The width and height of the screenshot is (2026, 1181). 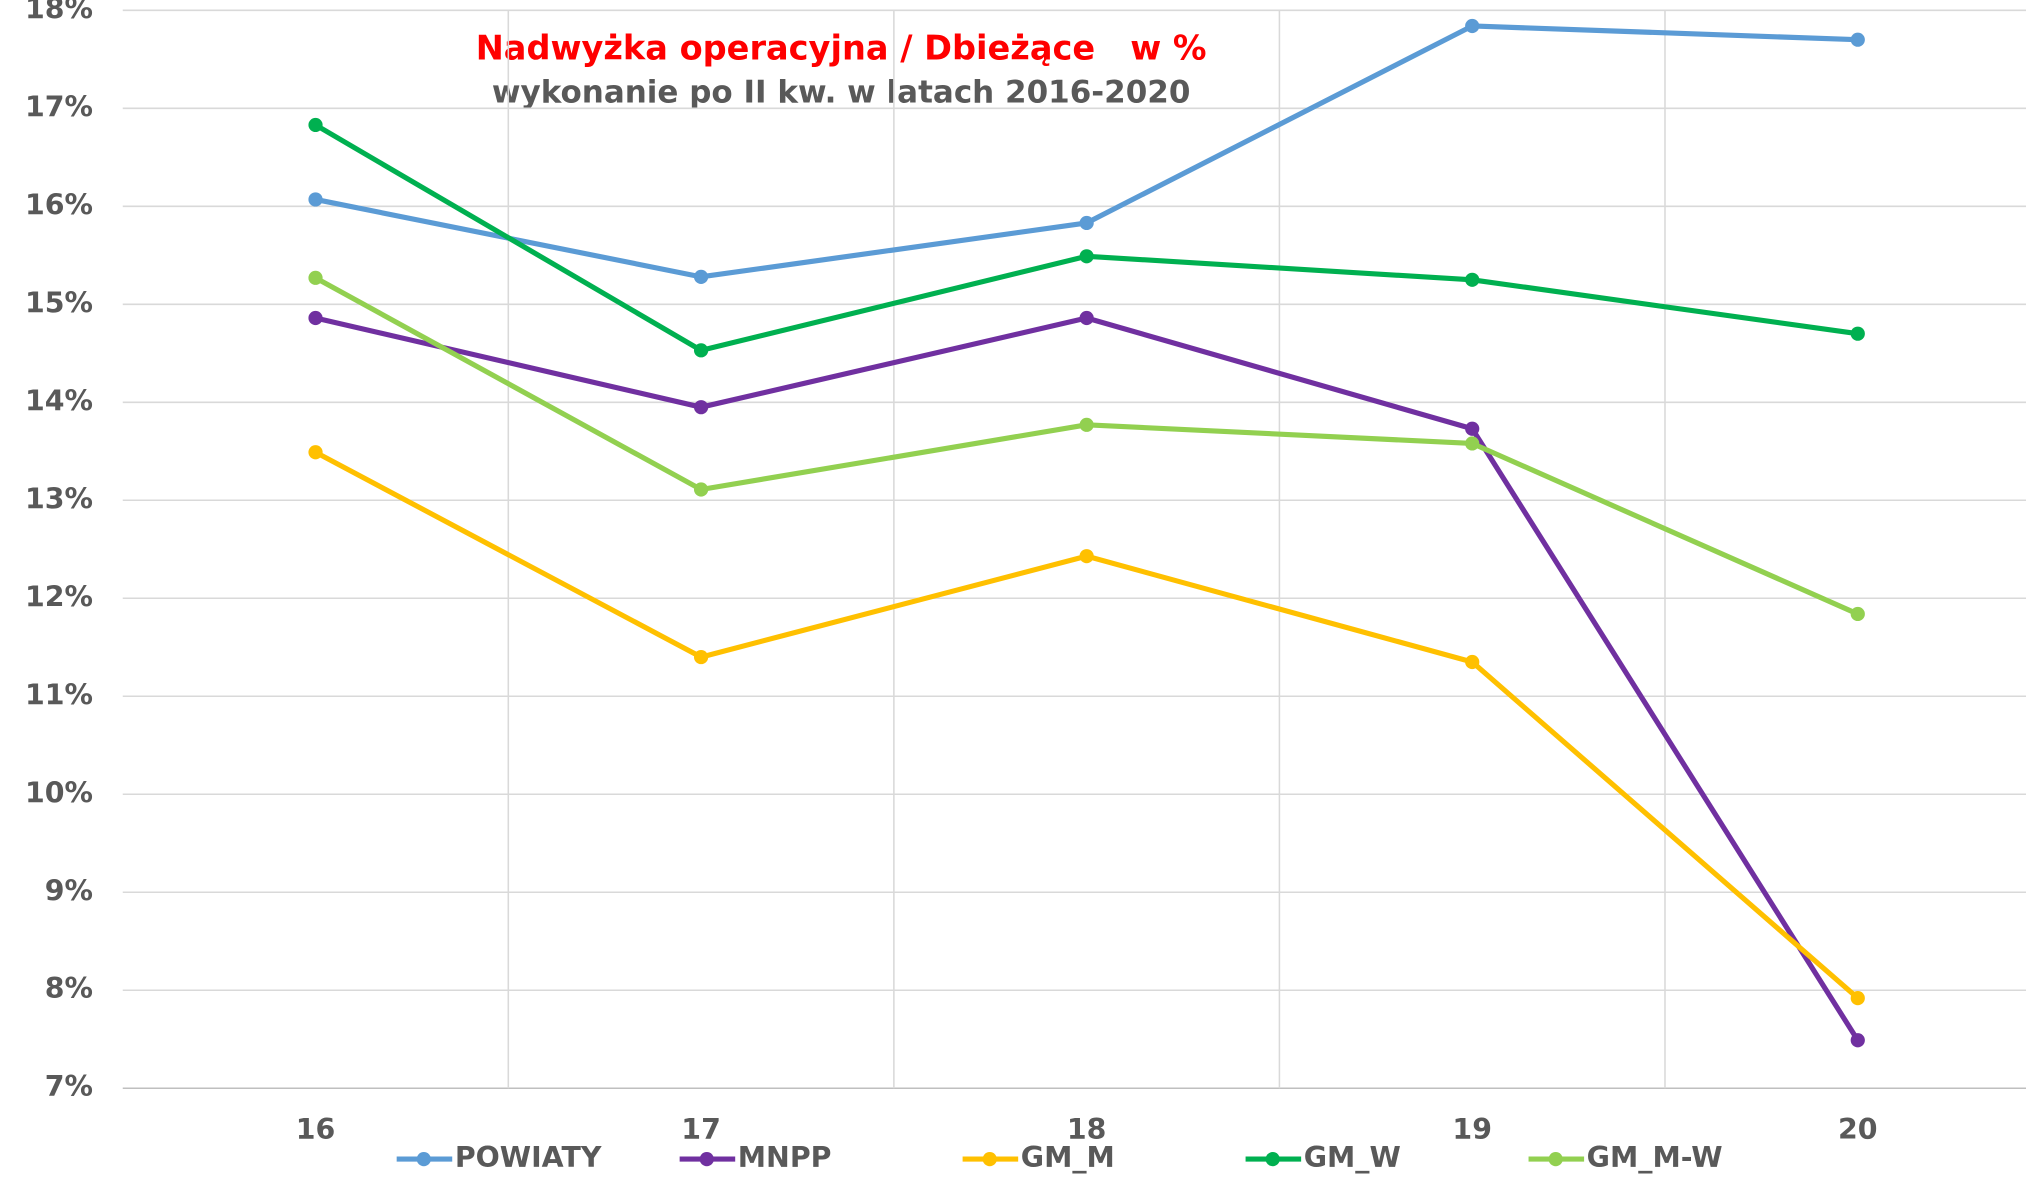 What do you see at coordinates (59, 596) in the screenshot?
I see `y-tick-label: 12%` at bounding box center [59, 596].